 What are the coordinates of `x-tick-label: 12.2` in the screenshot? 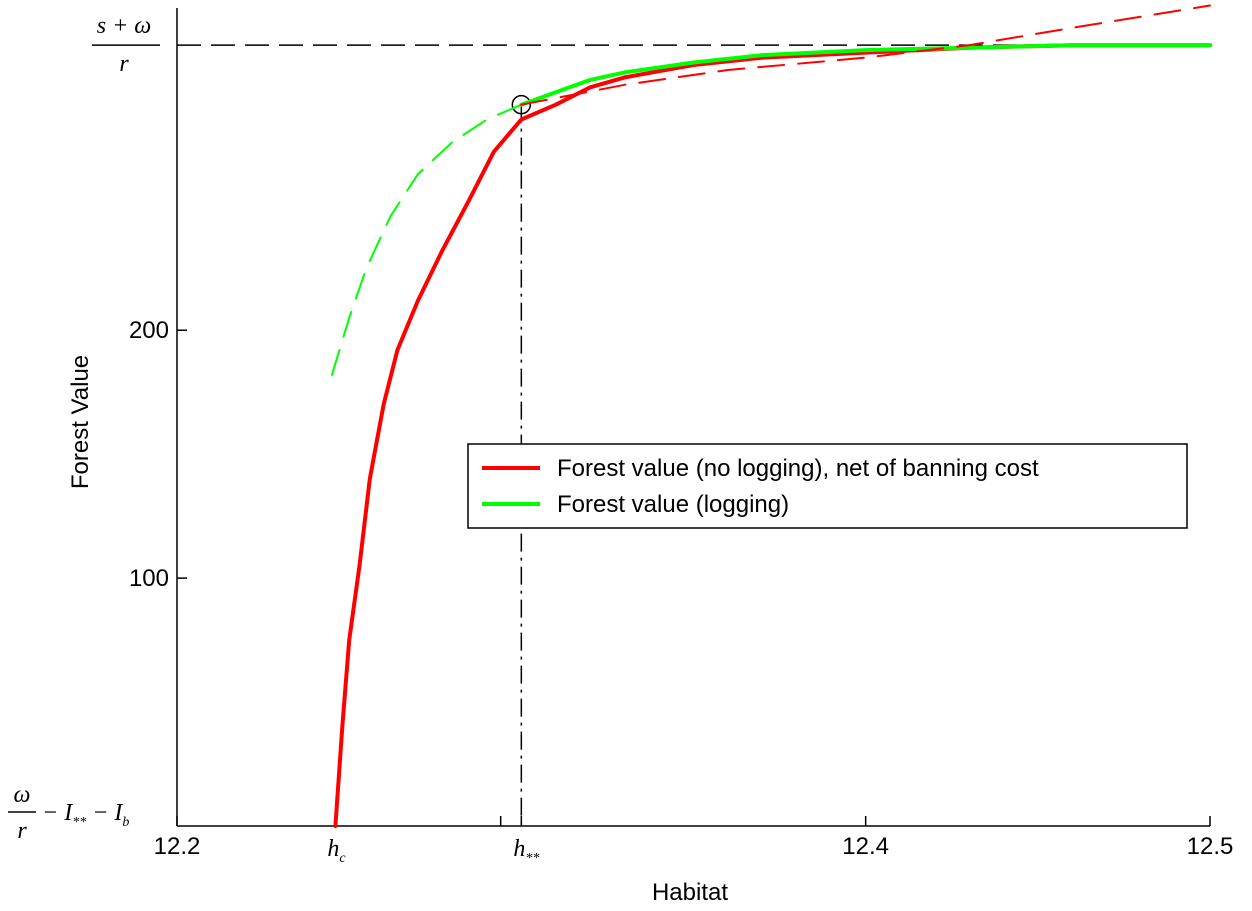 It's located at (177, 846).